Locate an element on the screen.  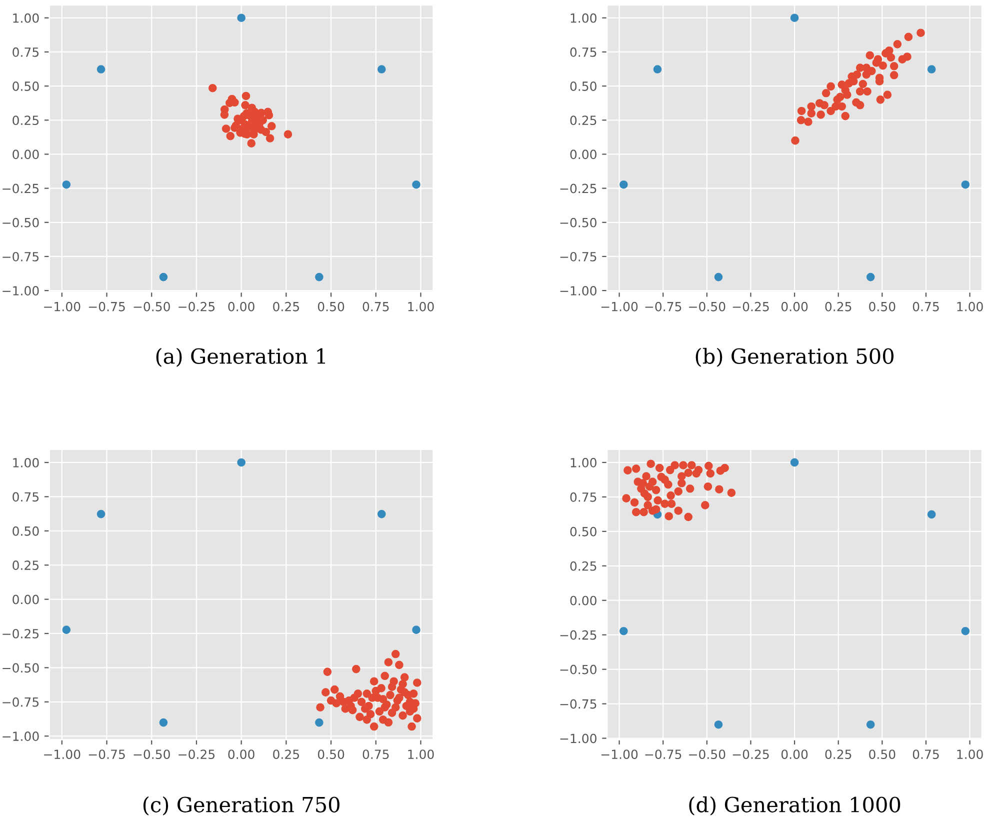
text: (d) Generation 1000 is located at coordinates (794, 806).